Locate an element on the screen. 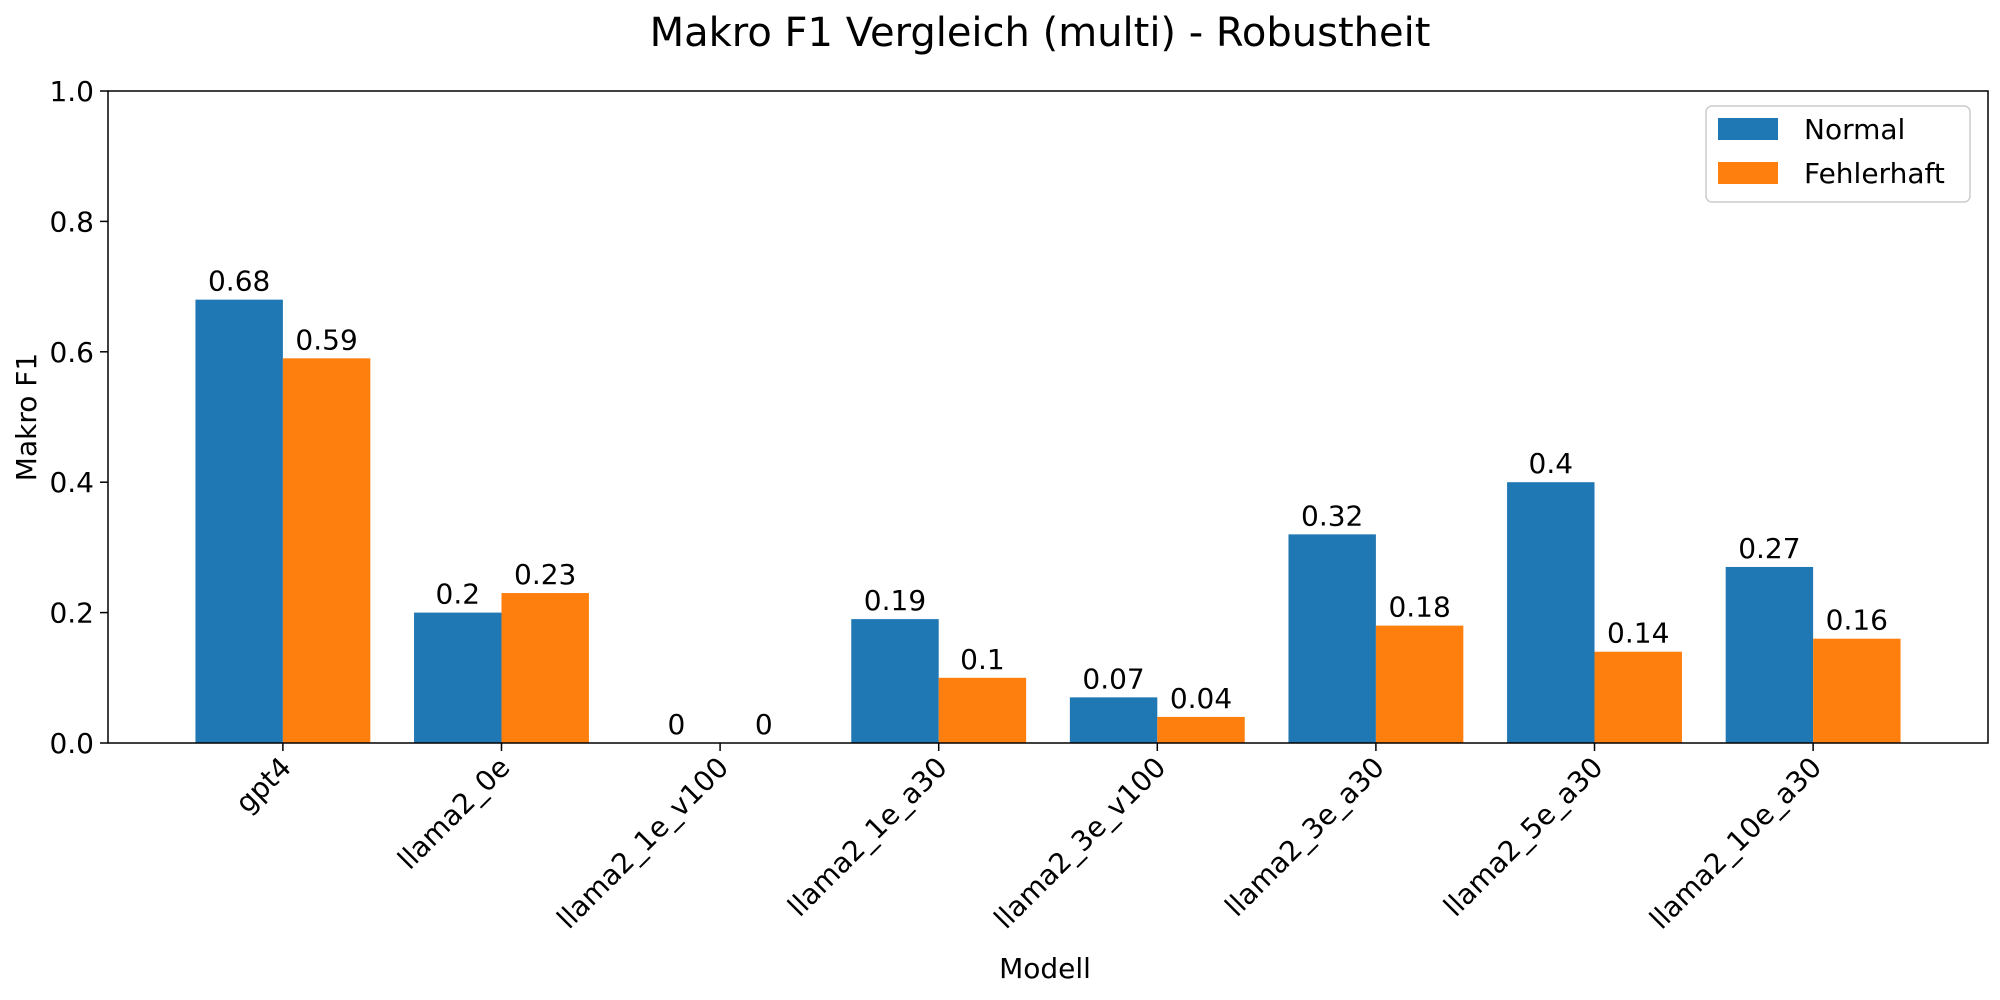 This screenshot has width=2000, height=1000. bar-normal-gpt4 is located at coordinates (239, 521).